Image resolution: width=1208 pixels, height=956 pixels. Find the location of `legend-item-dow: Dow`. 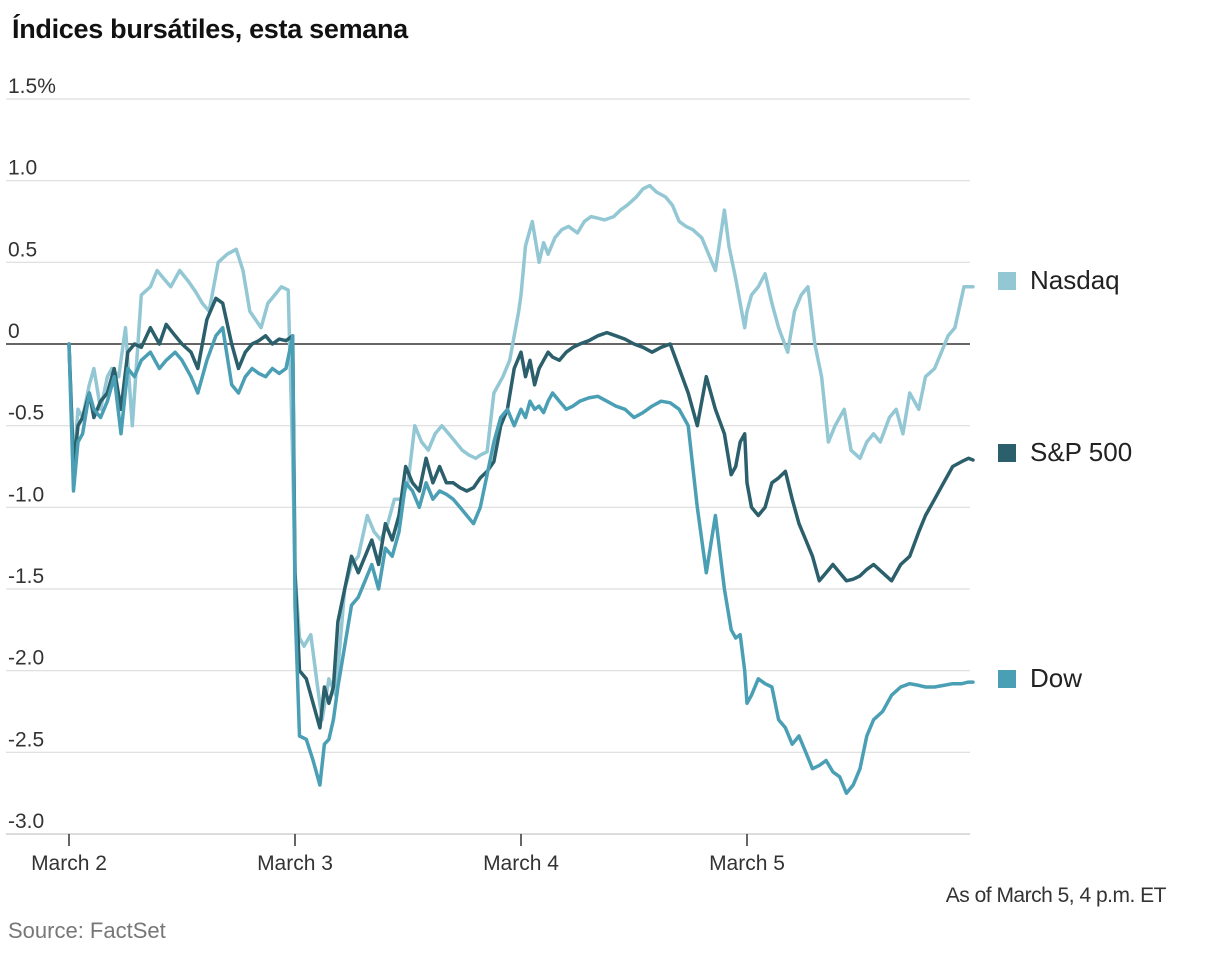

legend-item-dow: Dow is located at coordinates (1040, 678).